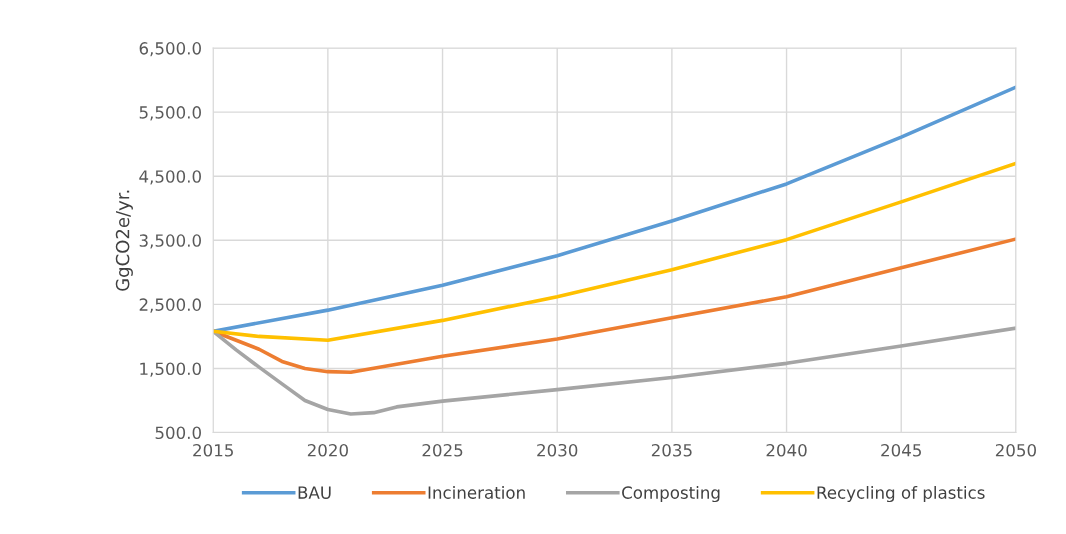  I want to click on x-tick-label: 2035, so click(671, 450).